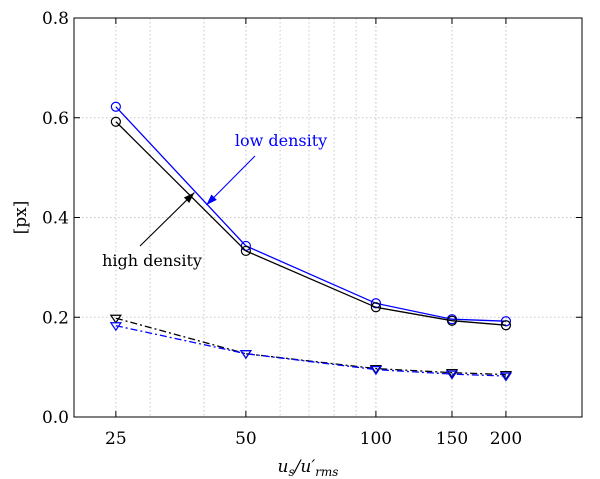  Describe the element at coordinates (308, 468) in the screenshot. I see `x-axis-label: us/u′rms` at that location.